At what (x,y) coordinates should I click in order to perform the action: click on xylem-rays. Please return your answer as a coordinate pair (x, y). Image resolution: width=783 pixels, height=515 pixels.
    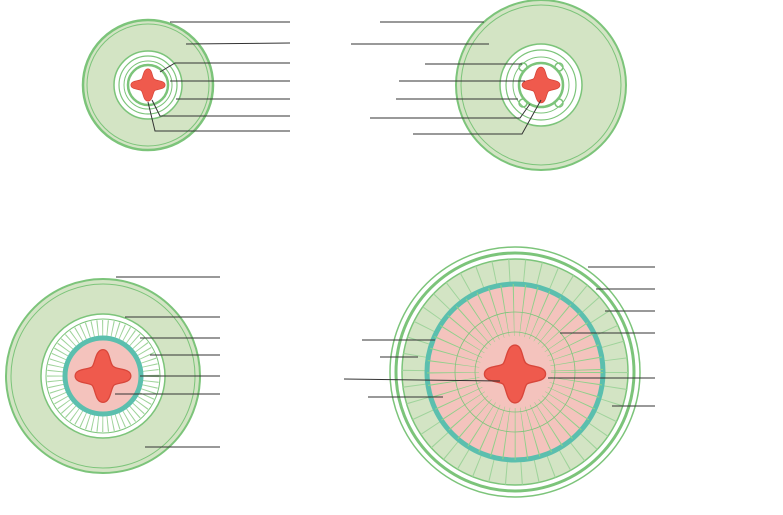
    Looking at the image, I should click on (515, 372).